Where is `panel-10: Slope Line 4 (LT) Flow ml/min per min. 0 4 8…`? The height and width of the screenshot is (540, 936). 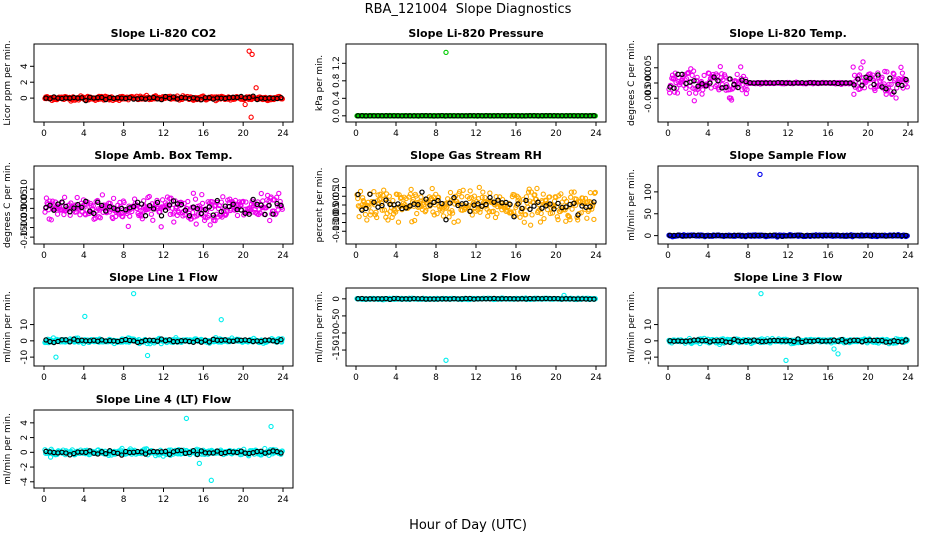 panel-10: Slope Line 4 (LT) Flow ml/min per min. 0 4 8… is located at coordinates (148, 449).